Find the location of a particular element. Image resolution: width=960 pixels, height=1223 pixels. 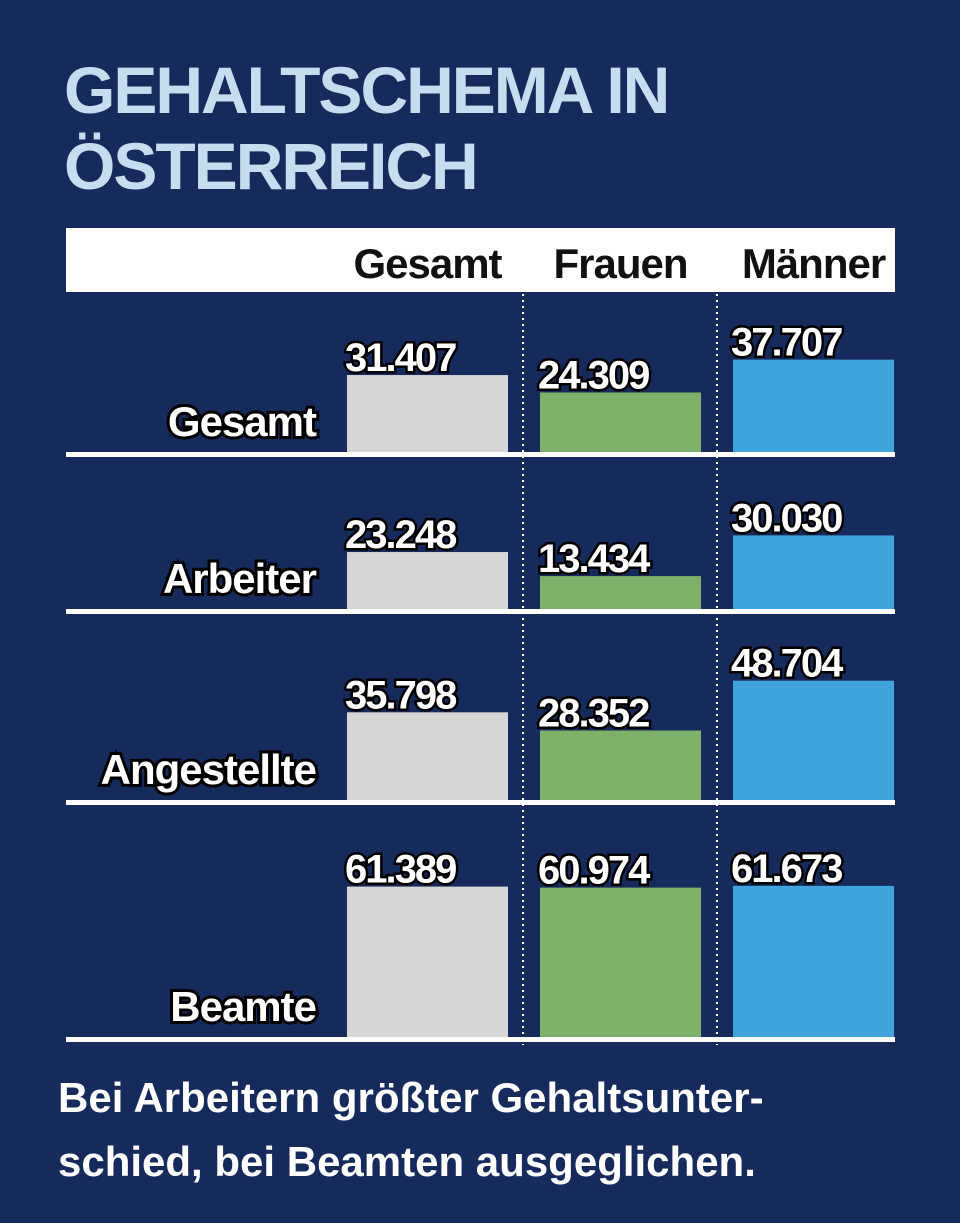

value-label: 23.248 is located at coordinates (401, 535).